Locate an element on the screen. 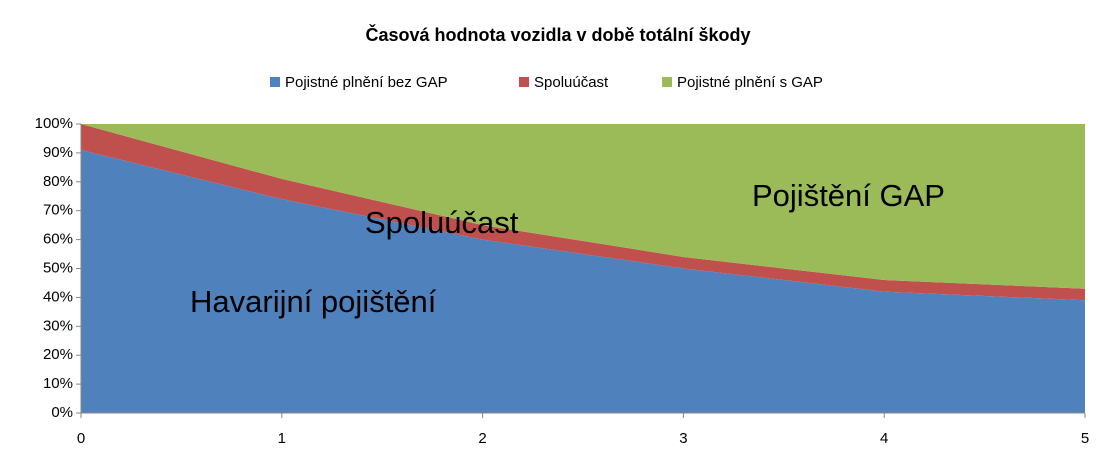 Image resolution: width=1115 pixels, height=467 pixels. y-tick-label: 90% is located at coordinates (58, 152).